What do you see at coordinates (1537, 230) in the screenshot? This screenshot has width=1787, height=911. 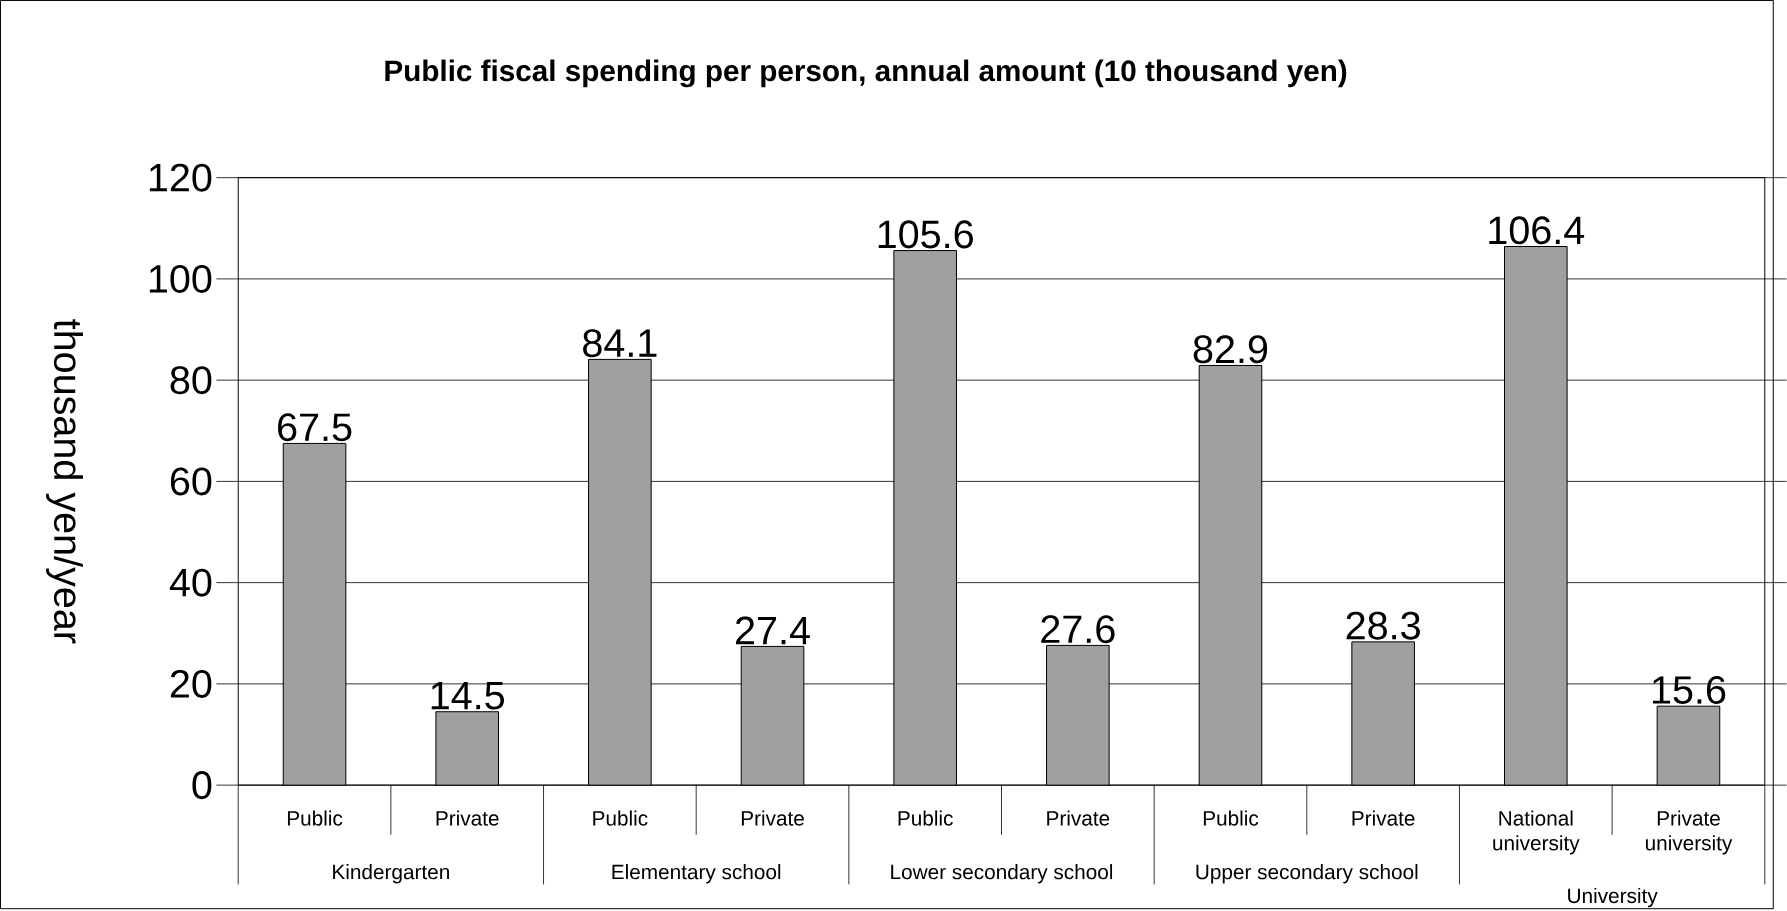 I see `data-label: 106.4` at bounding box center [1537, 230].